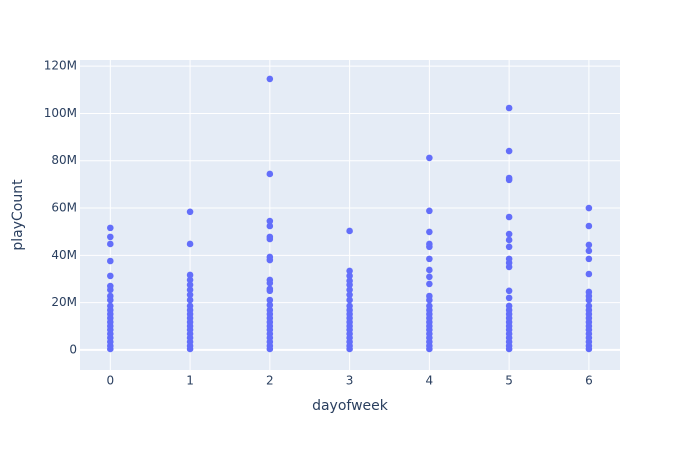 Image resolution: width=700 pixels, height=450 pixels. I want to click on y-axis-title: playCount, so click(18, 215).